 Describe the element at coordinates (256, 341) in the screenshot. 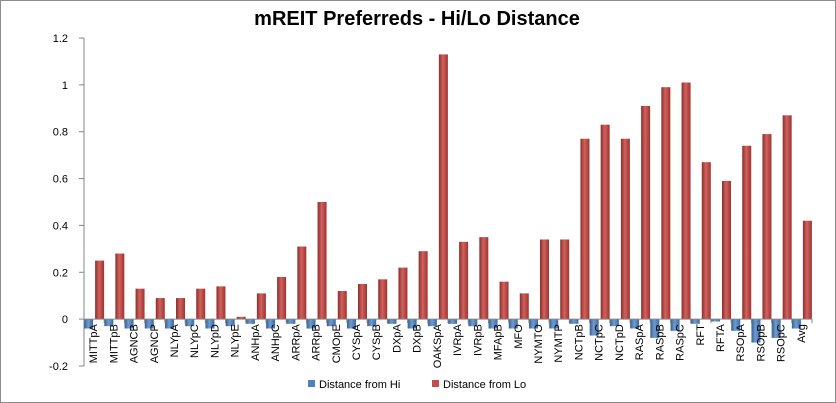

I see `x-tick-label: ANHpA` at that location.